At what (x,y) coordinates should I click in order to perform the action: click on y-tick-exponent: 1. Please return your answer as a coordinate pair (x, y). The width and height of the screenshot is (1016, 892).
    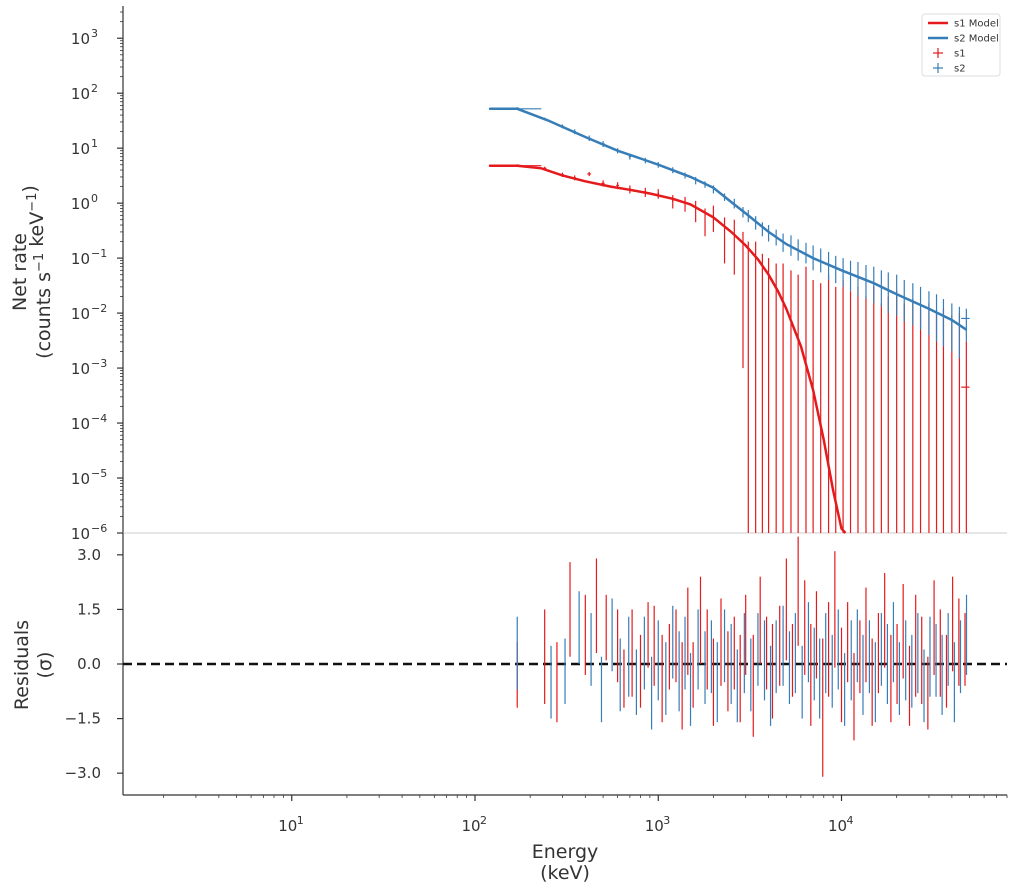
    Looking at the image, I should click on (94, 143).